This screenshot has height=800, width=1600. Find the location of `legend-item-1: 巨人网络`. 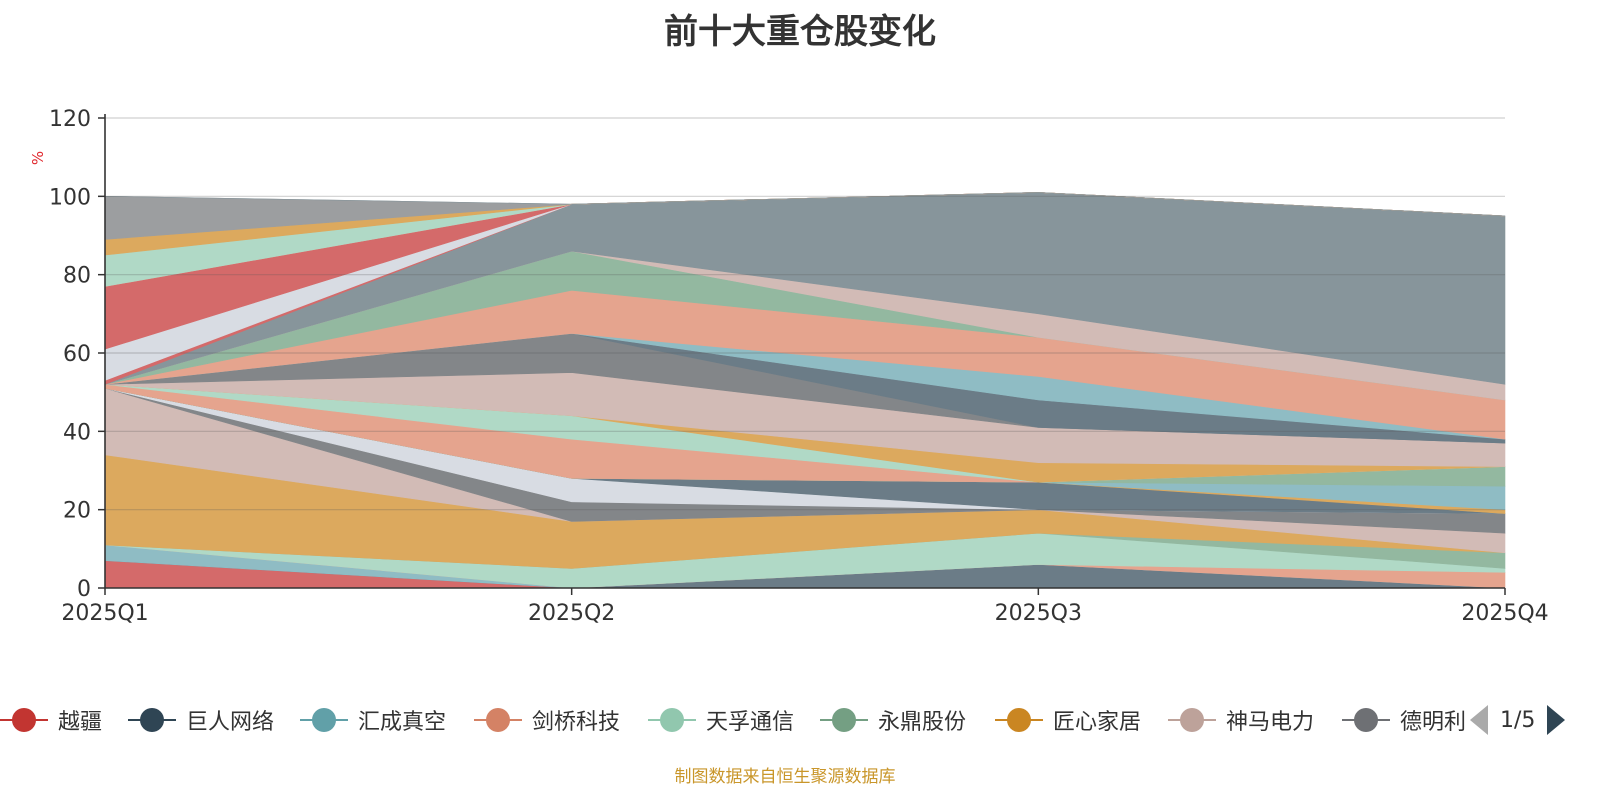

legend-item-1: 巨人网络 is located at coordinates (201, 720).